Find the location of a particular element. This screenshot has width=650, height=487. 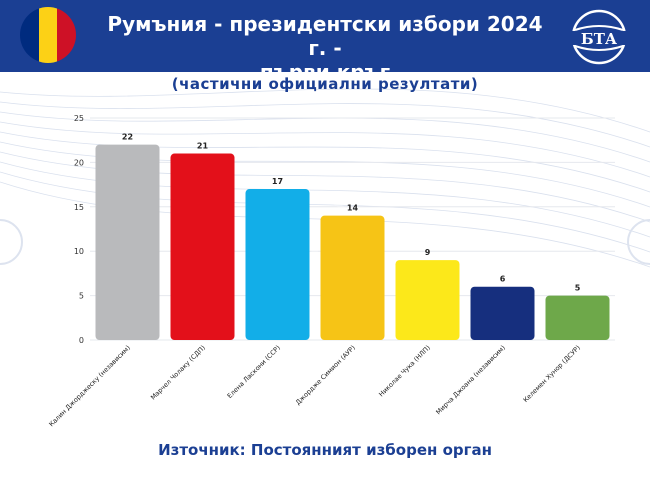

y-tick-label: 0 is located at coordinates (81, 340).